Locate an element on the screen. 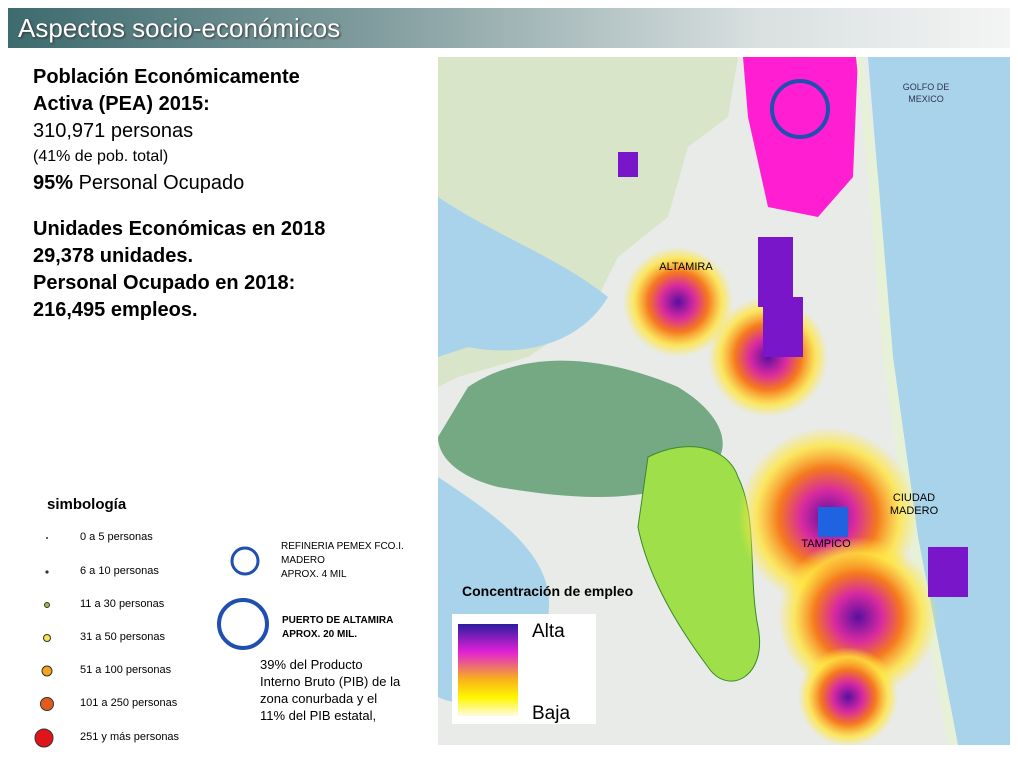 The width and height of the screenshot is (1018, 768). legend-title: simbología is located at coordinates (87, 504).